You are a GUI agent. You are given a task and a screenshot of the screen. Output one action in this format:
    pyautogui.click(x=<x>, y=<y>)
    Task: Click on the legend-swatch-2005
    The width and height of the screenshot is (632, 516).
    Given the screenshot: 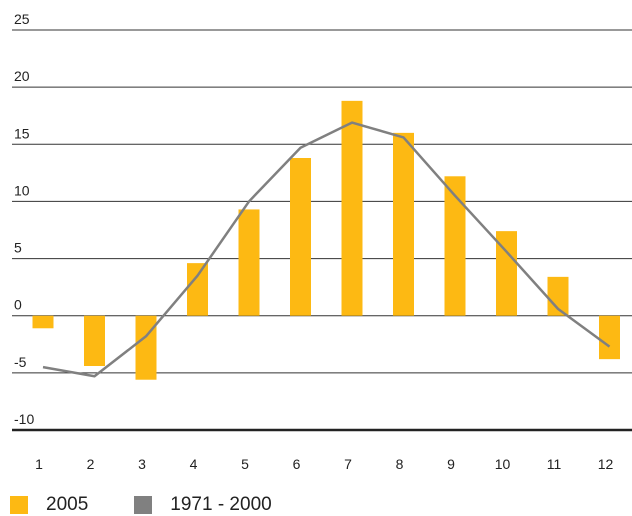 What is the action you would take?
    pyautogui.click(x=19, y=505)
    